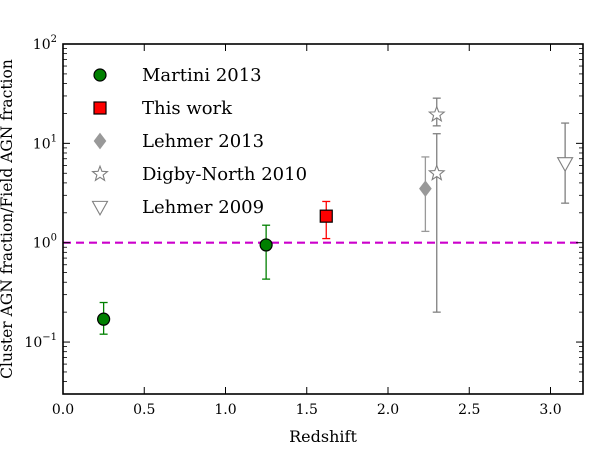  I want to click on series-this-work, so click(326, 220).